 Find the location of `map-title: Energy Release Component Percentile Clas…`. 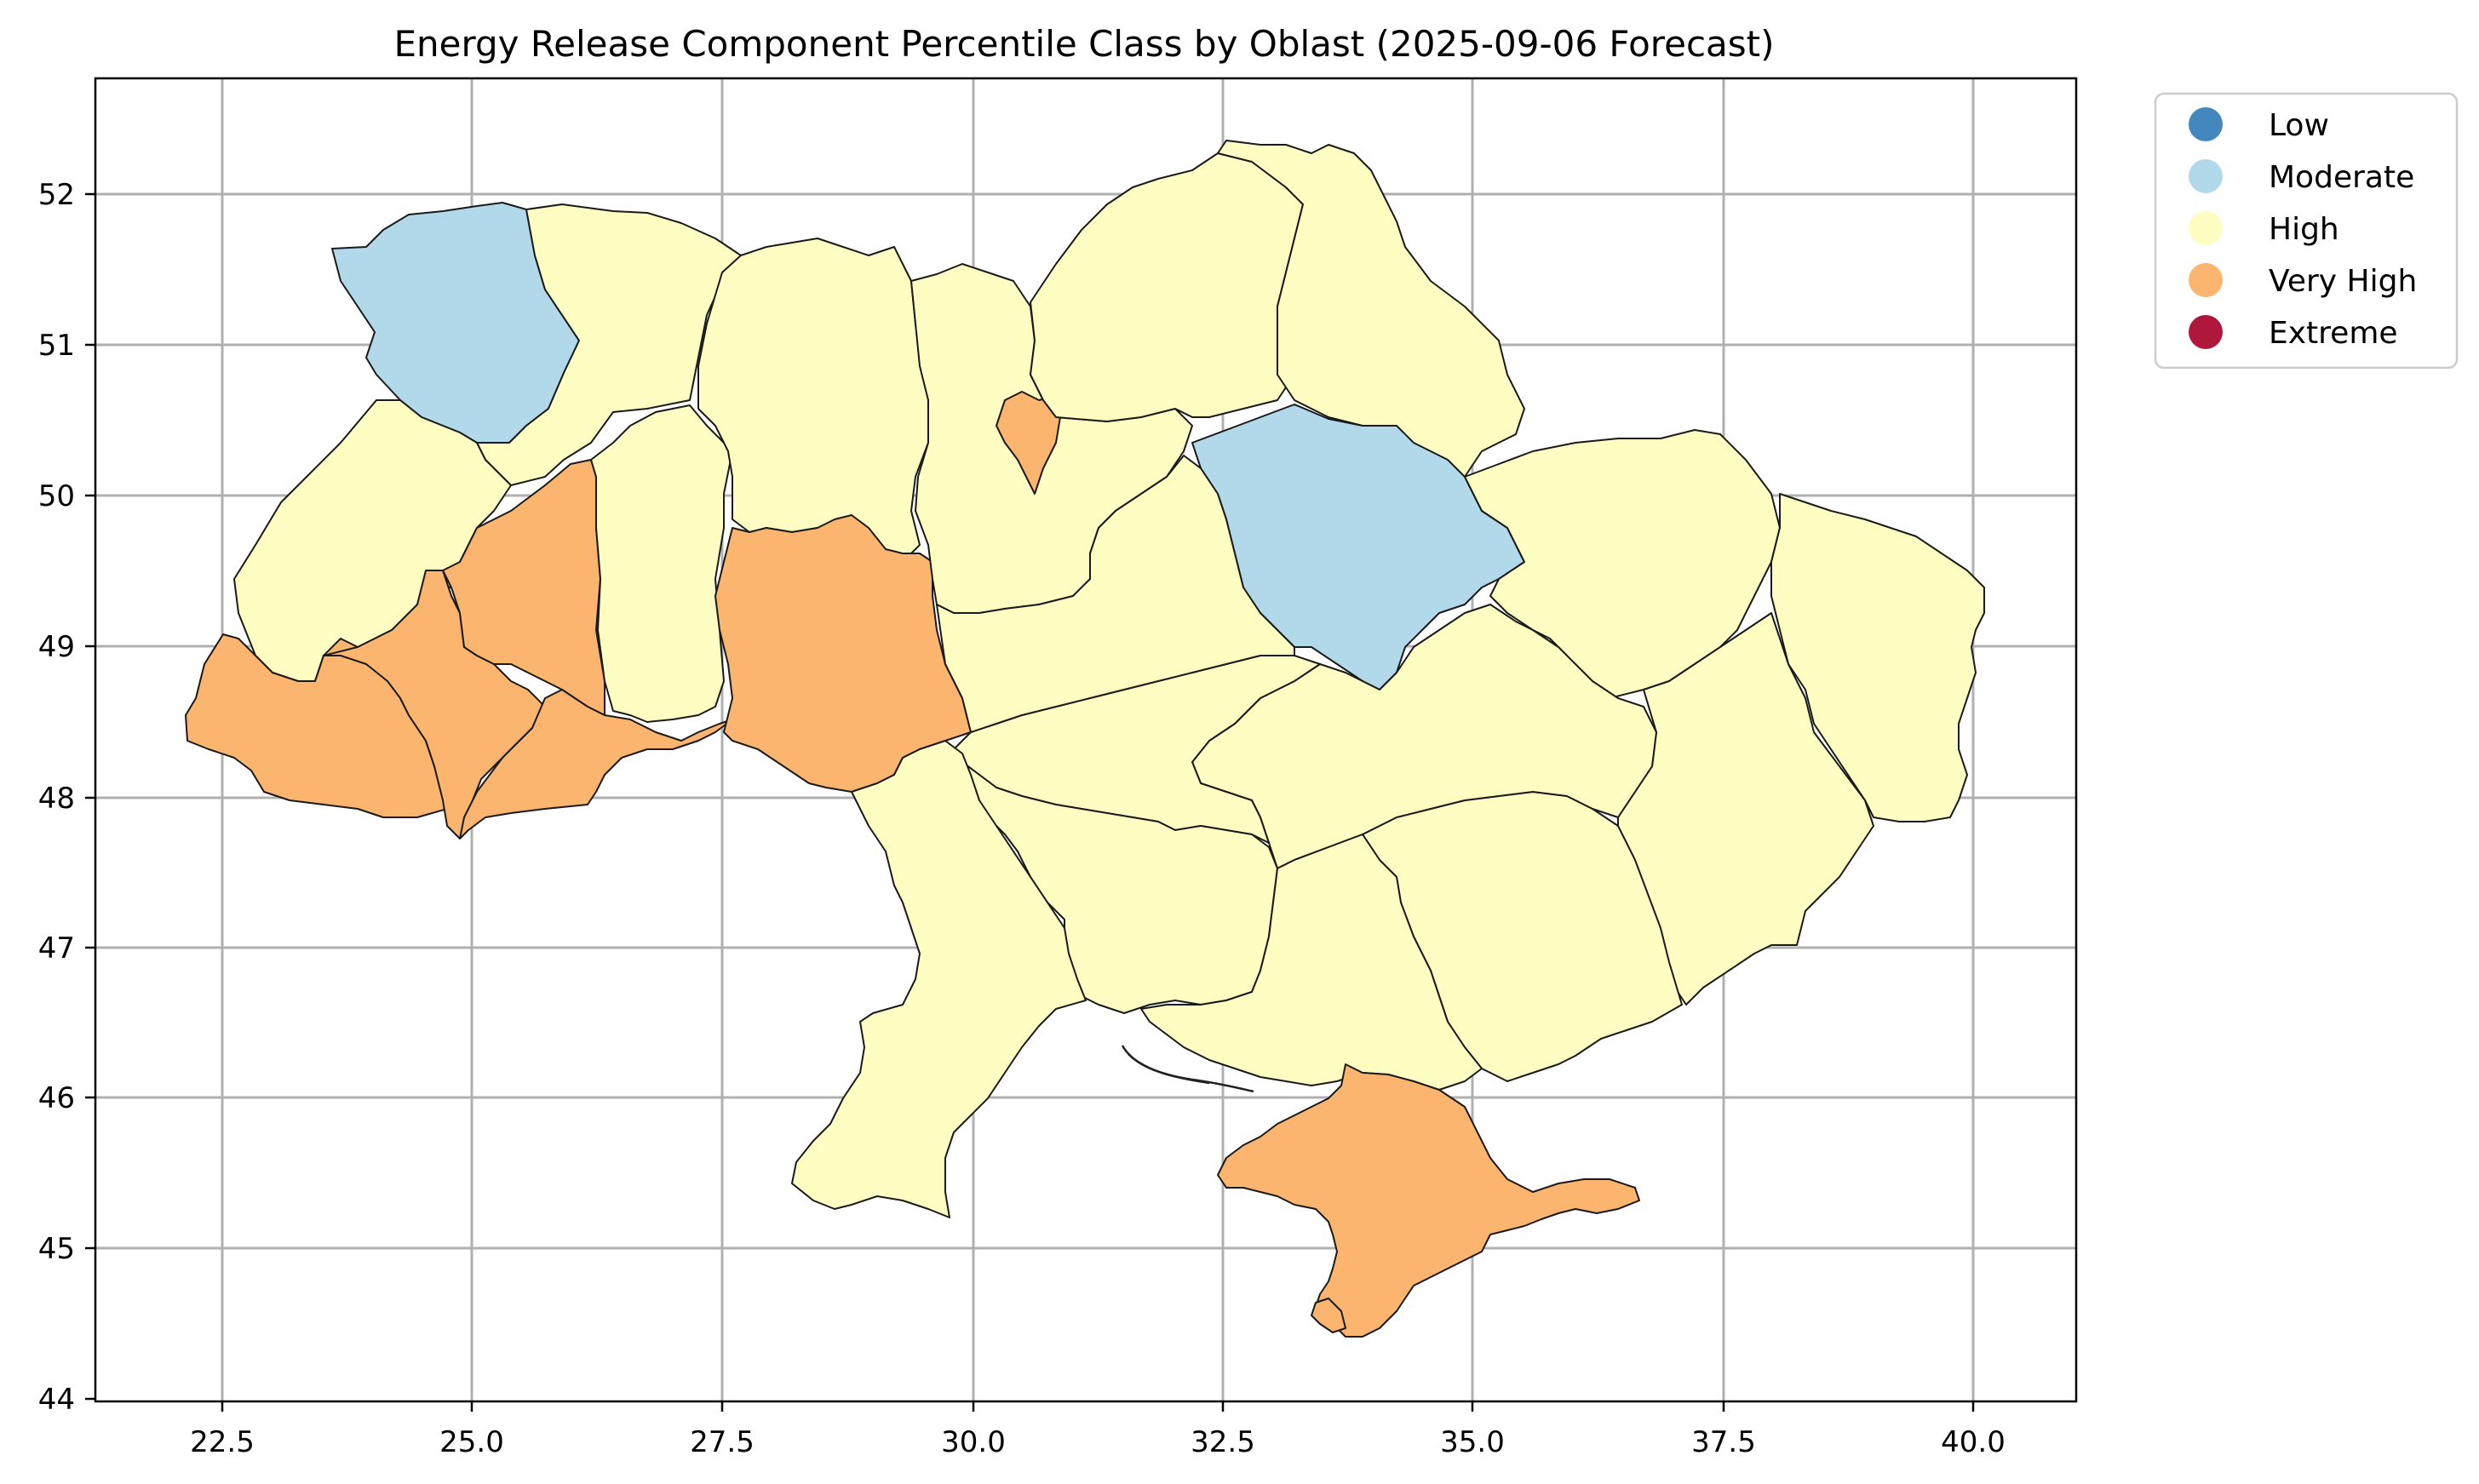

map-title: Energy Release Component Percentile Clas… is located at coordinates (1083, 44).